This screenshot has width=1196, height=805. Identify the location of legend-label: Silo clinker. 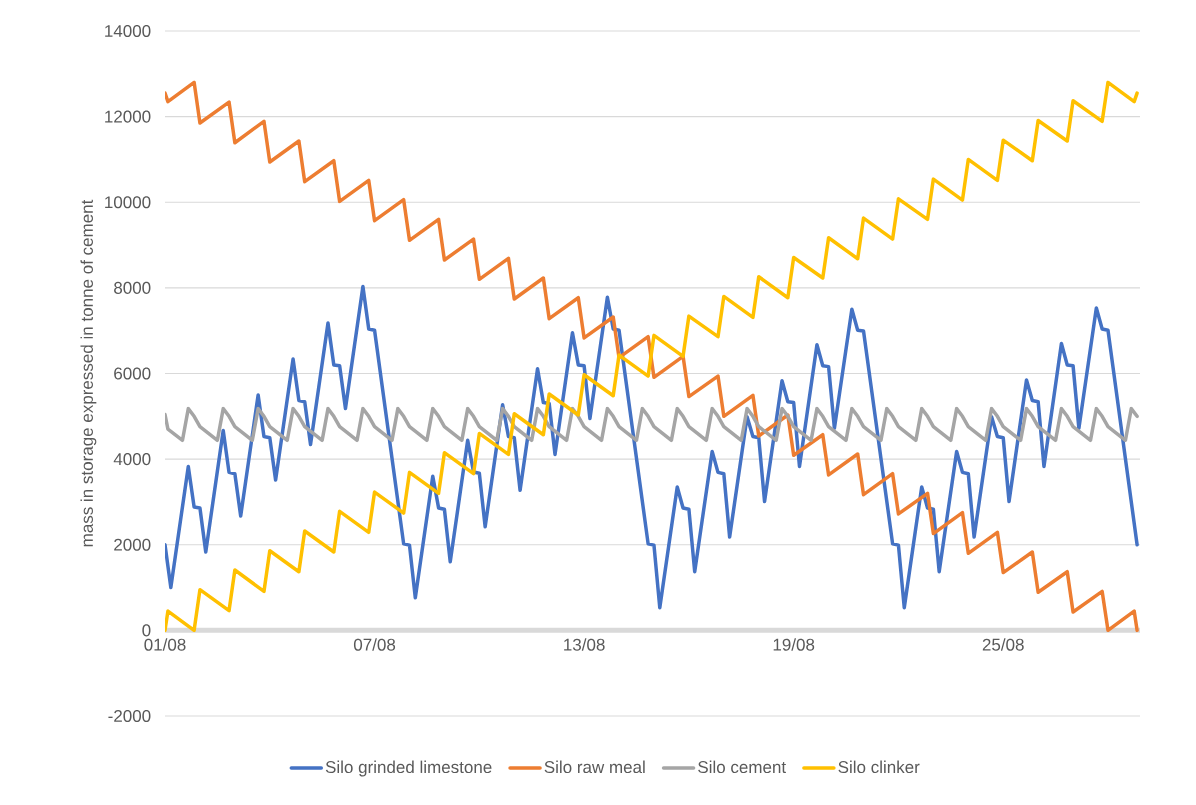
(879, 767).